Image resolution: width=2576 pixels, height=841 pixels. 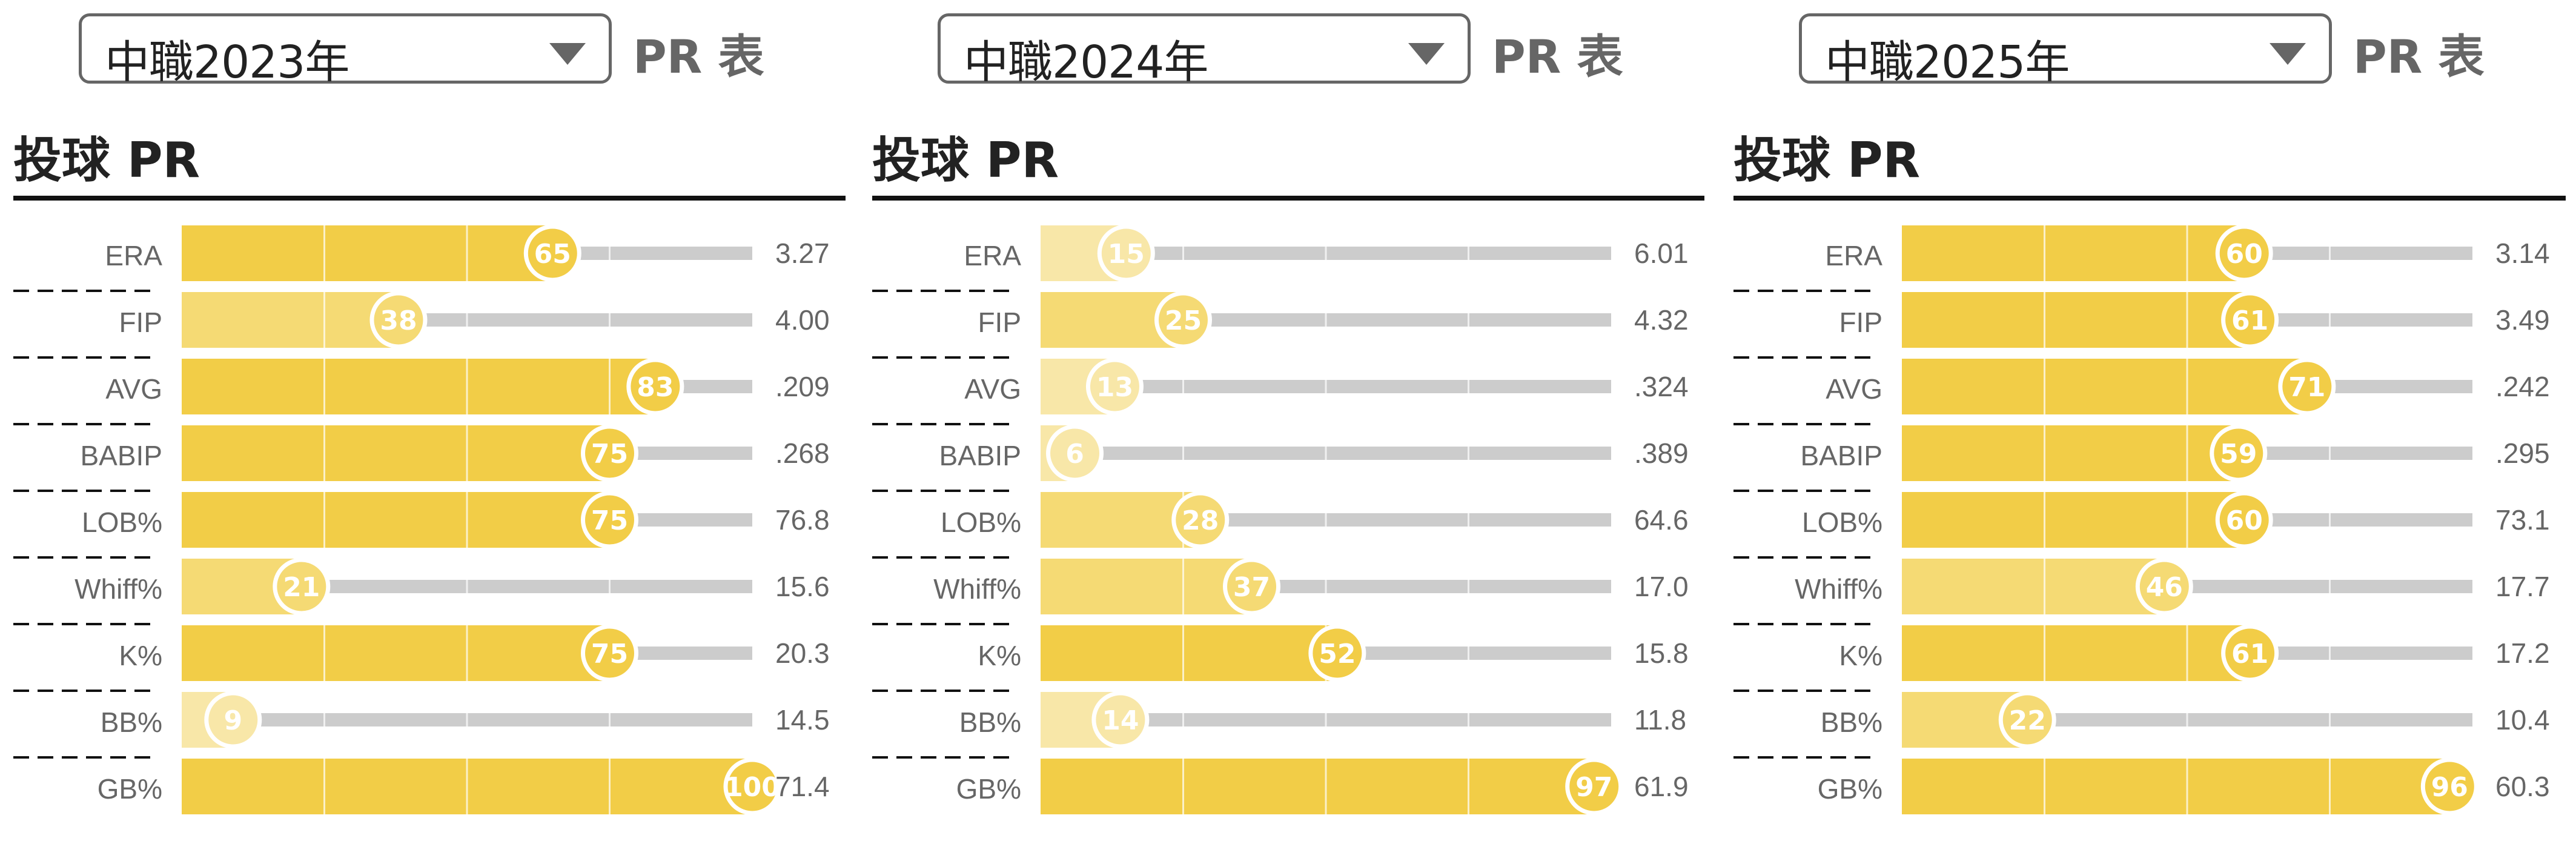 I want to click on pr-value-label: 21, so click(x=301, y=587).